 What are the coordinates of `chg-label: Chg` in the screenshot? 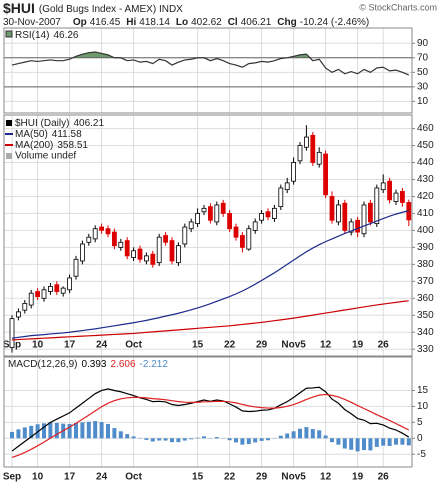 It's located at (286, 22).